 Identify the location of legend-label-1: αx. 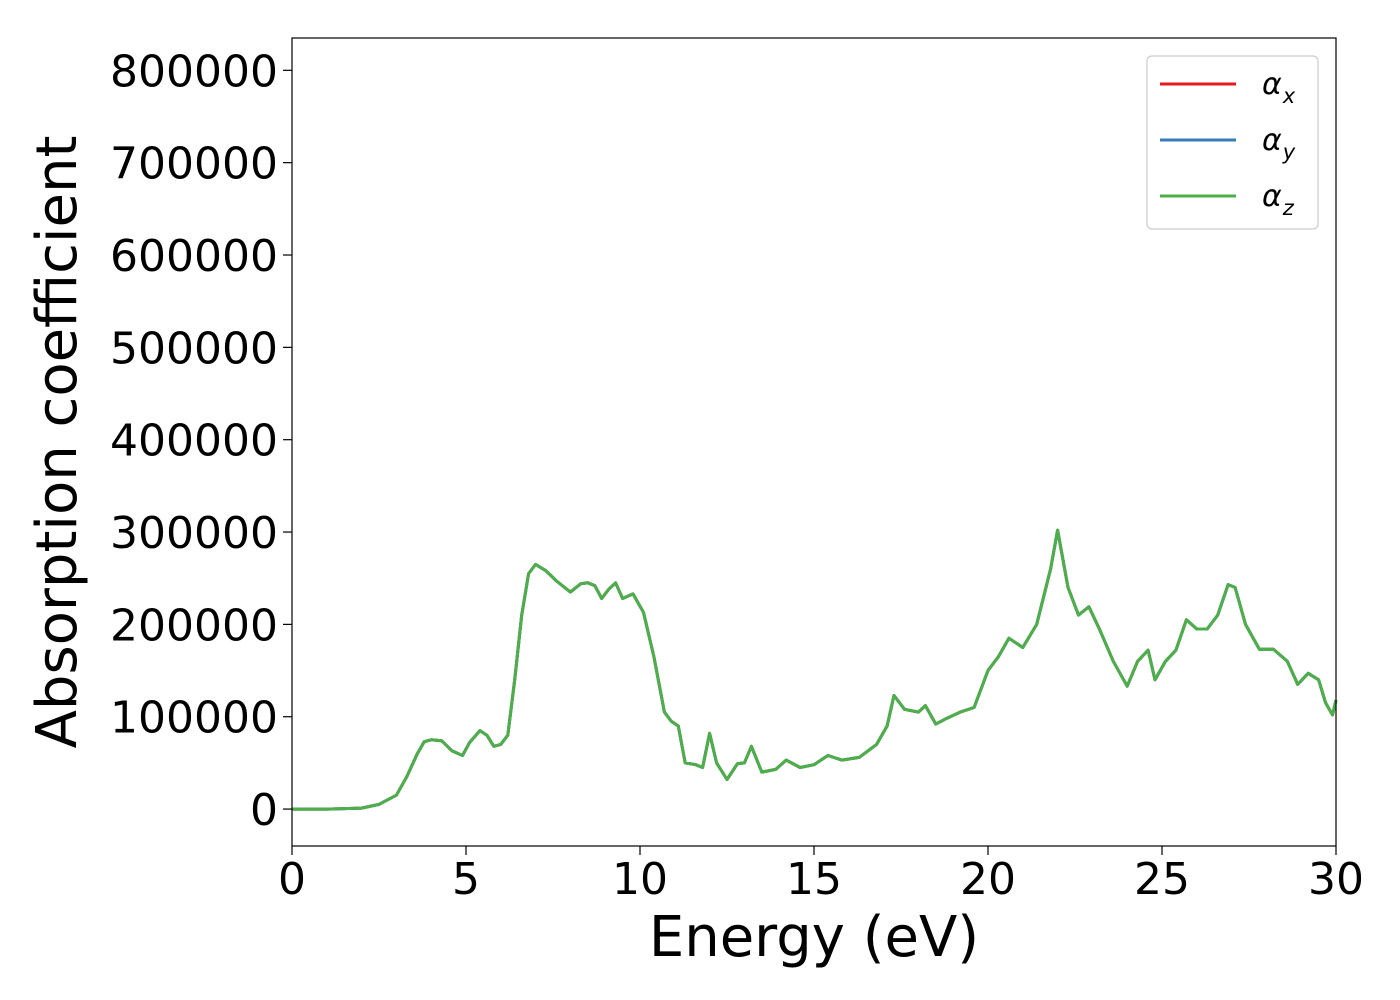
(1279, 87).